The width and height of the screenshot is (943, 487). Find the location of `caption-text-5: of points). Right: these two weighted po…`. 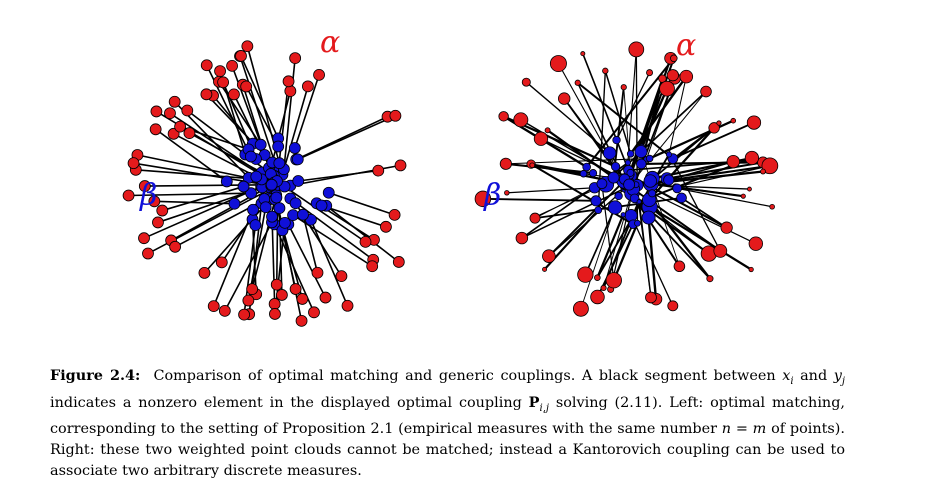

caption-text-5: of points). Right: these two weighted po… is located at coordinates (447, 449).